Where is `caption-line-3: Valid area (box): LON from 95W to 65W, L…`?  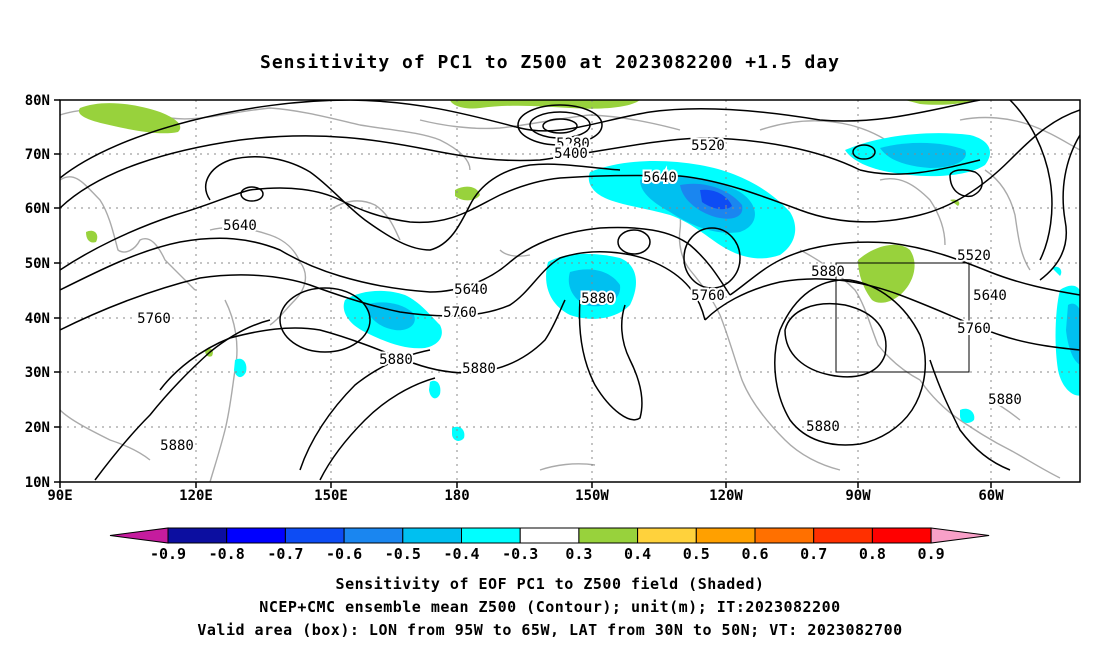 caption-line-3: Valid area (box): LON from 95W to 65W, L… is located at coordinates (550, 630).